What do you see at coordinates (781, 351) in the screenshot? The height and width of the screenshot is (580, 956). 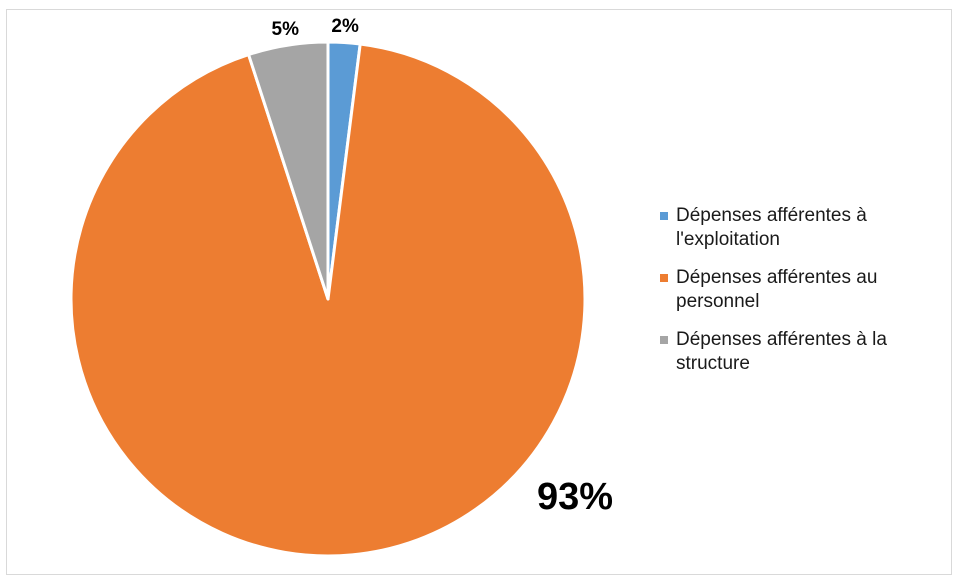 I see `legend-label-structure: Dépenses afférentes à la structure` at bounding box center [781, 351].